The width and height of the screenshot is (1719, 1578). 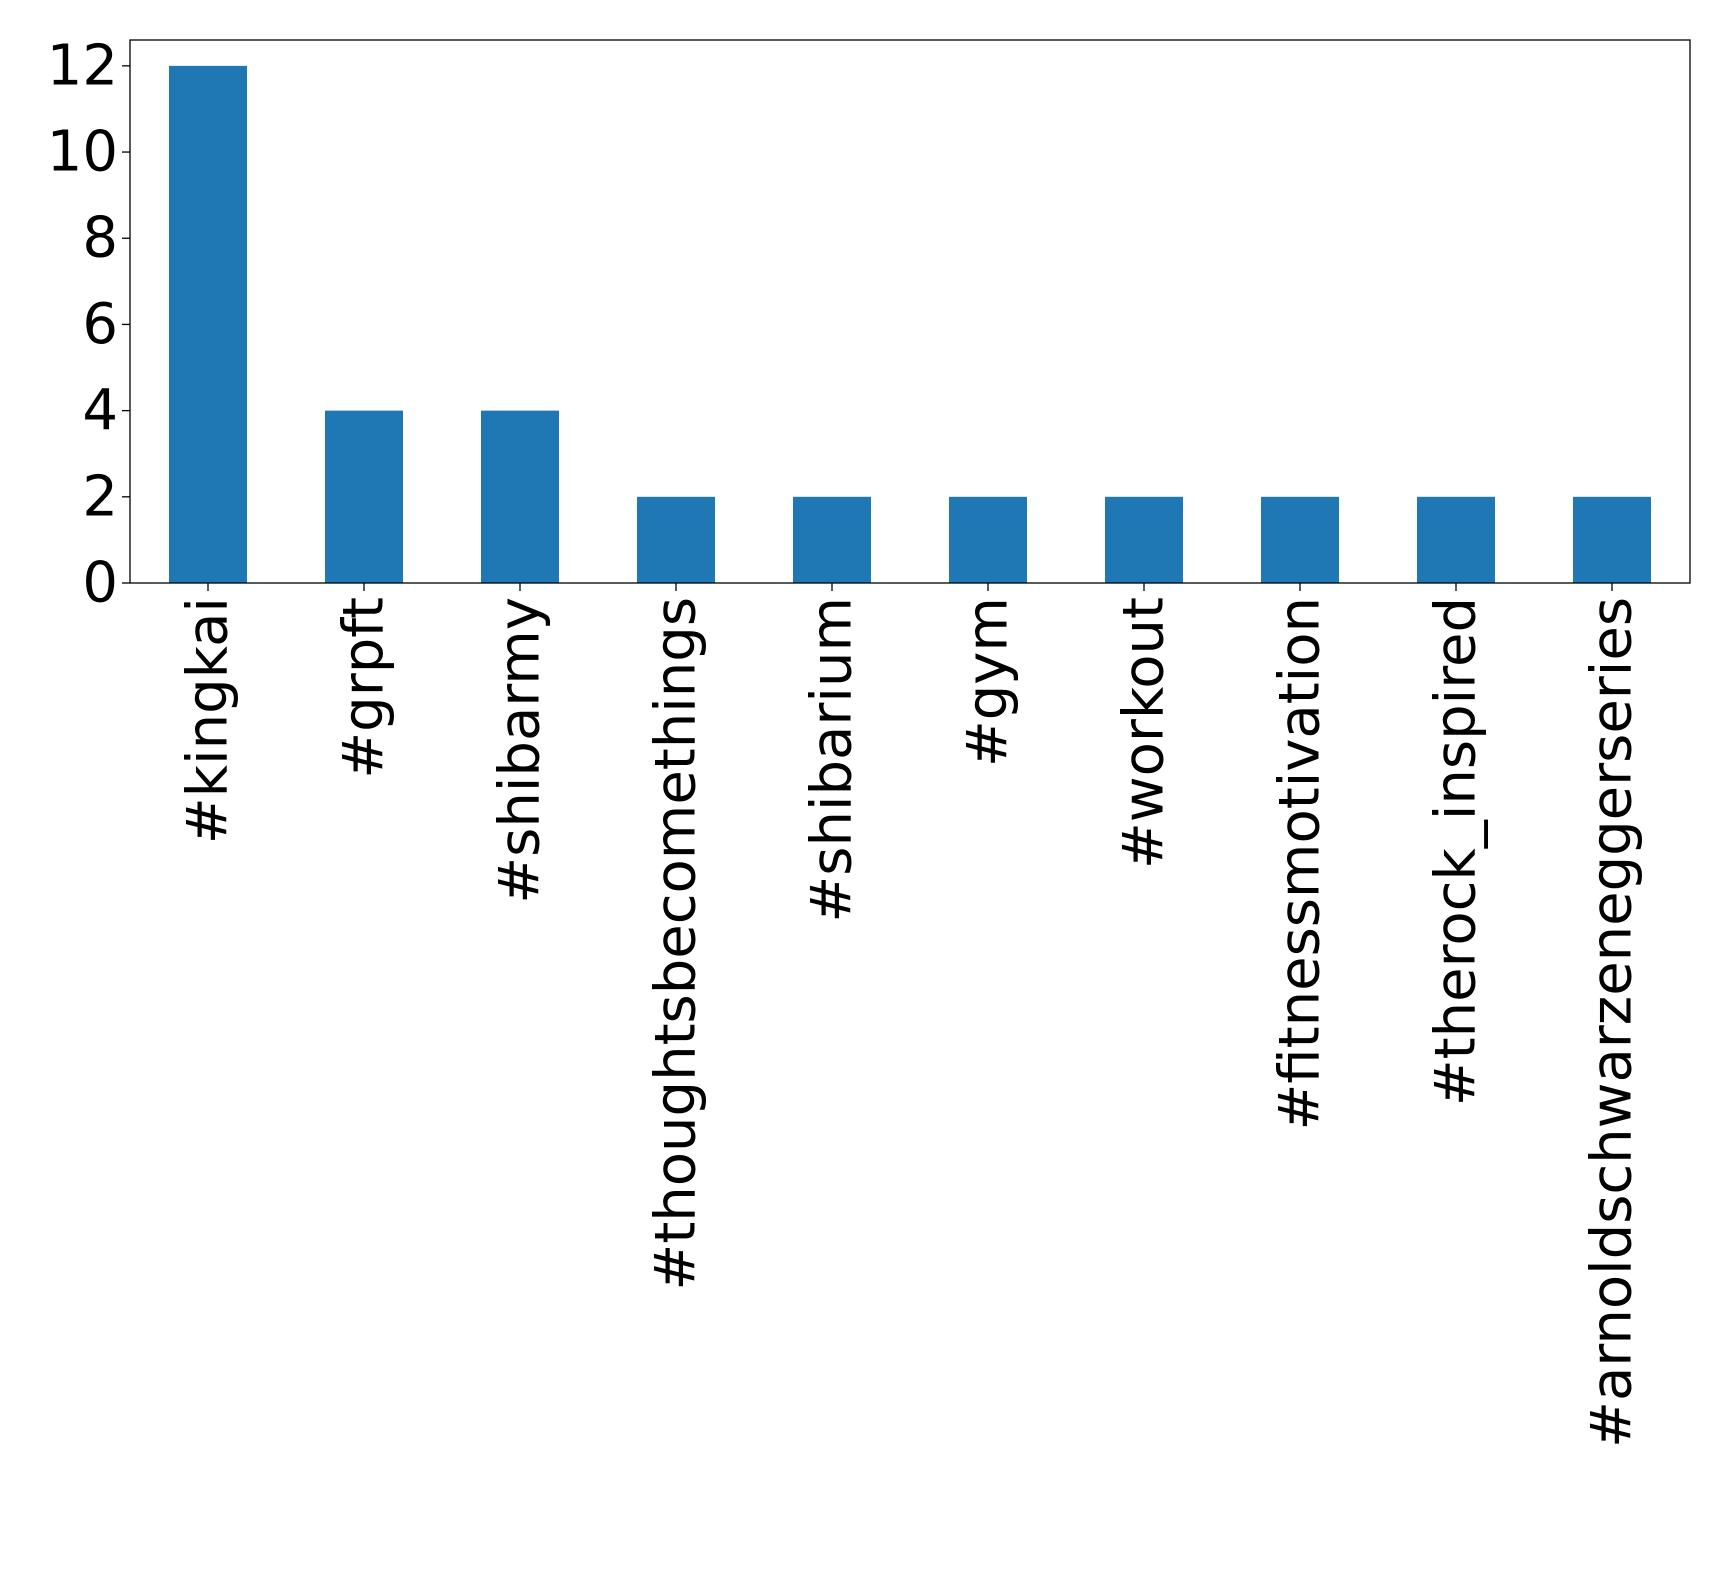 What do you see at coordinates (1300, 539) in the screenshot?
I see `bar-fitnessmotivation` at bounding box center [1300, 539].